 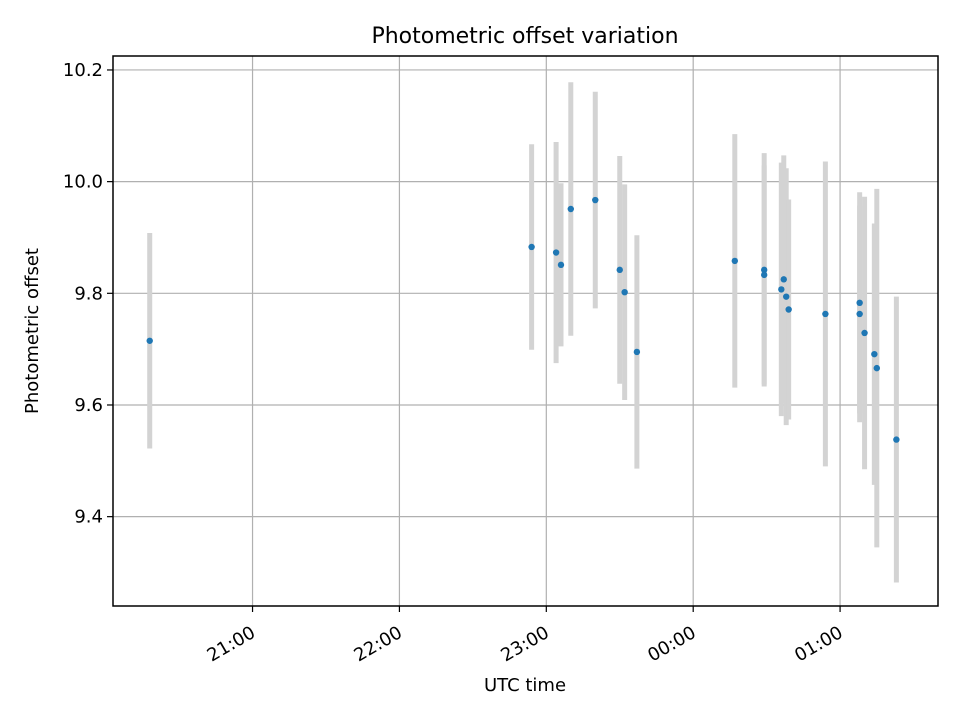 What do you see at coordinates (524, 36) in the screenshot?
I see `chart-title: Photometric offset variation` at bounding box center [524, 36].